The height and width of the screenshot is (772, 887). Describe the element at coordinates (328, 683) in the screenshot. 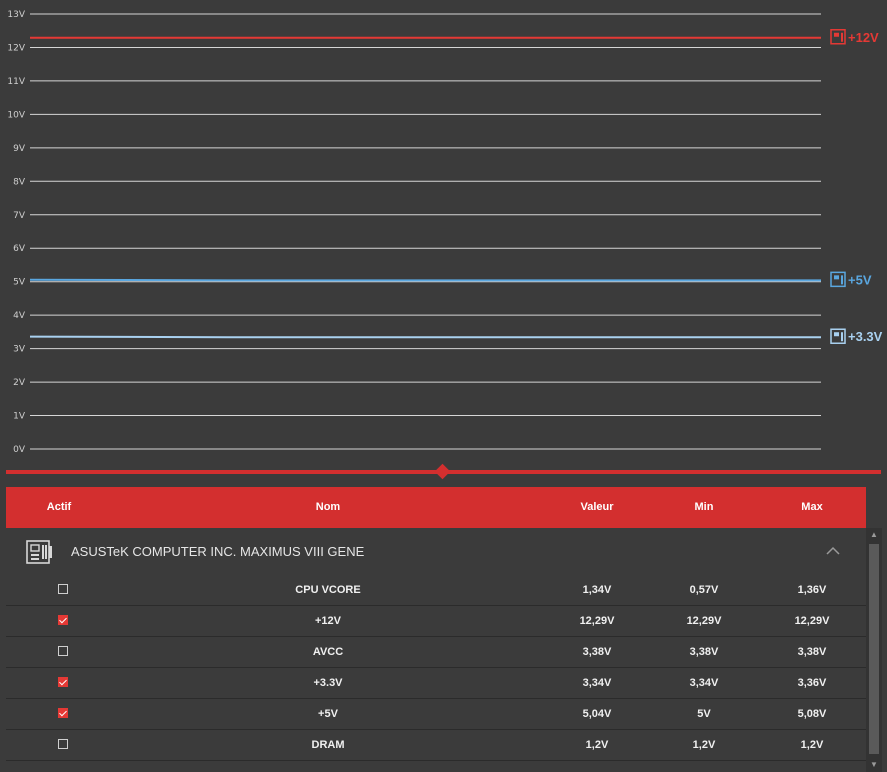

I see `row-name: +3.3V` at that location.